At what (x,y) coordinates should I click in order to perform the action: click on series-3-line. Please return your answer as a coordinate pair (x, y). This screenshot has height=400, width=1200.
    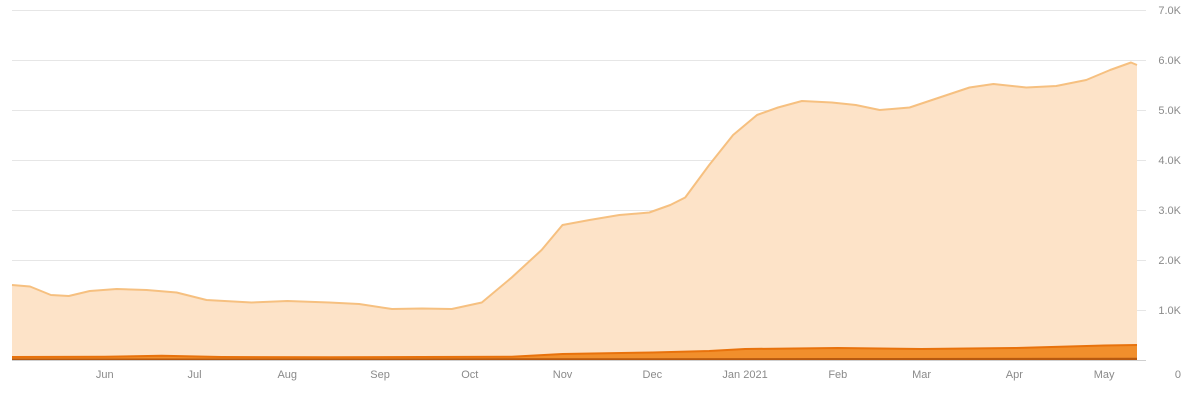
    Looking at the image, I should click on (575, 359).